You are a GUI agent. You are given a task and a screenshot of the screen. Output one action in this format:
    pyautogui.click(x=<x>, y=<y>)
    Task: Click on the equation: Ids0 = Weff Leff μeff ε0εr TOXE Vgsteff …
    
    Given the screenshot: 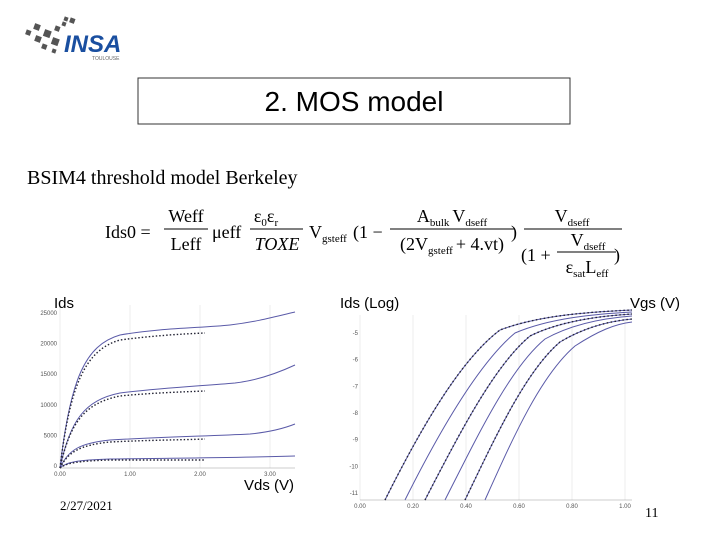 What is the action you would take?
    pyautogui.click(x=363, y=243)
    